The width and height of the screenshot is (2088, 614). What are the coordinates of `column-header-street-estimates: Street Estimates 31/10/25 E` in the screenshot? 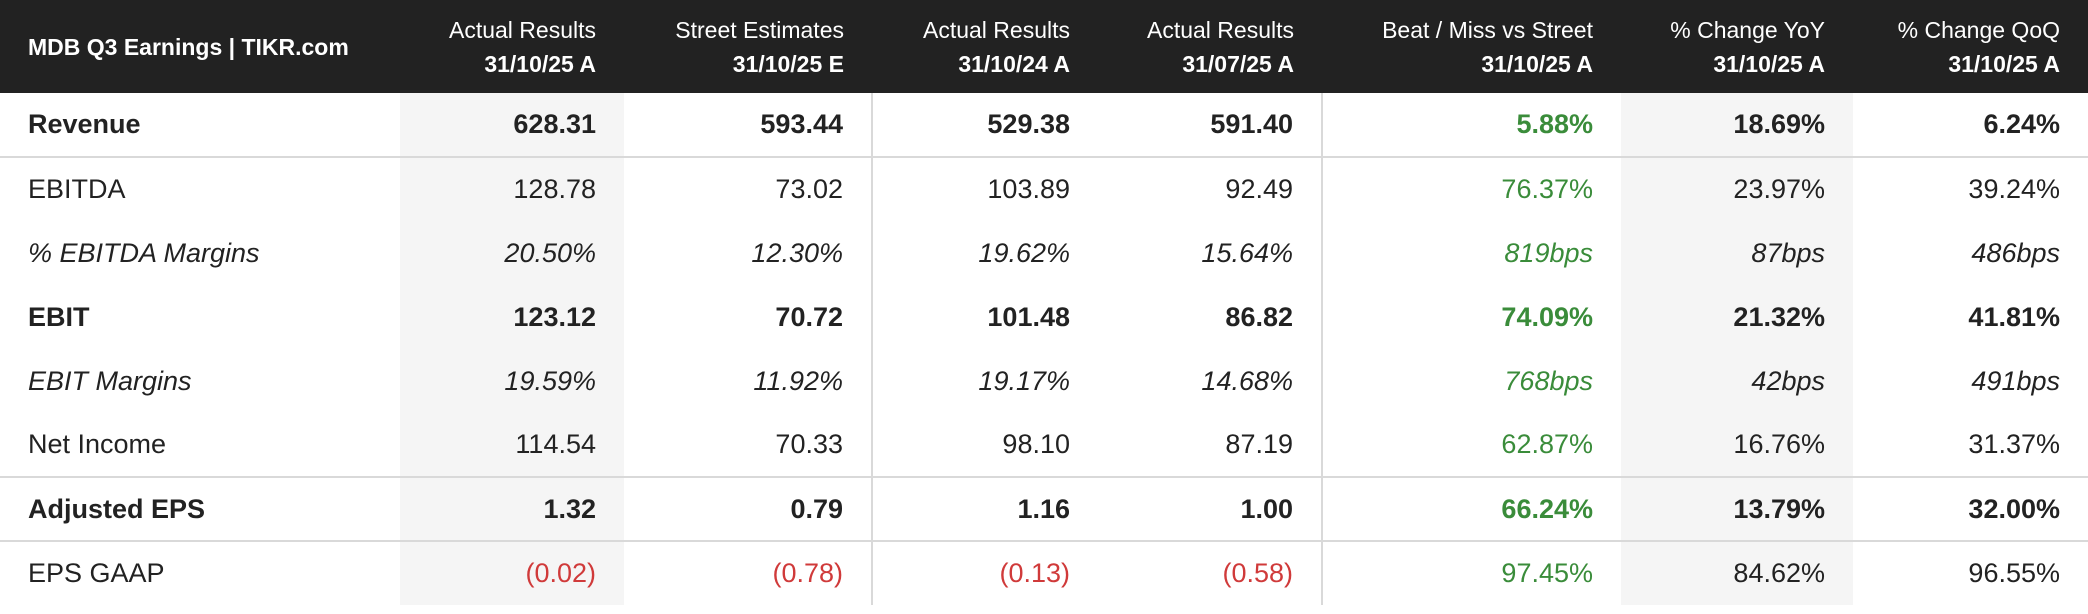 It's located at (748, 46).